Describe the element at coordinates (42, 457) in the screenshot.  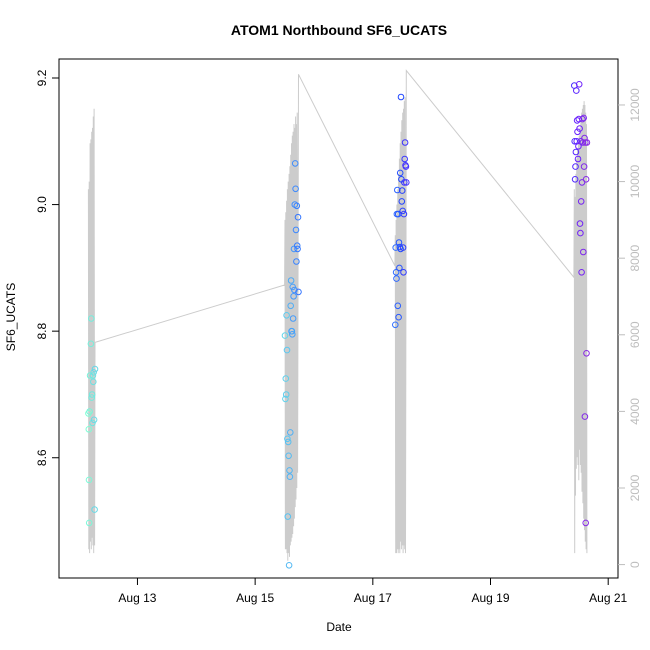
I see `y-tick-label: 8.6` at that location.